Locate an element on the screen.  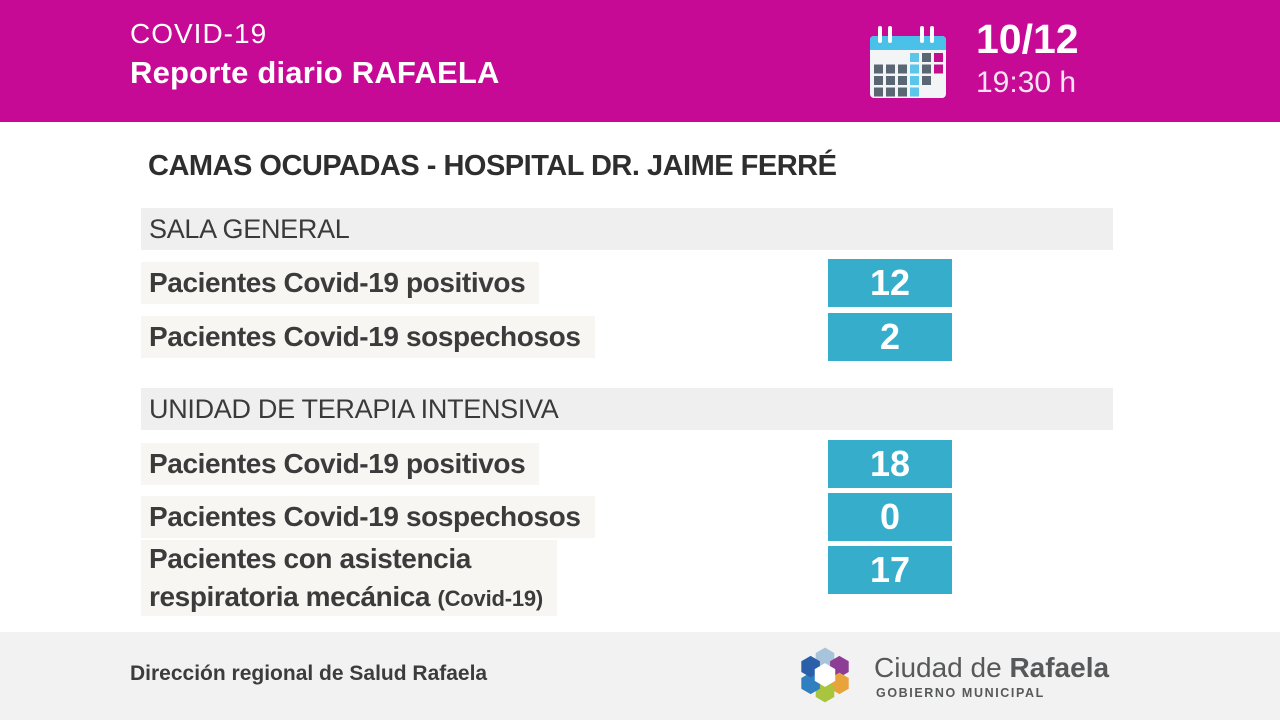
header-supertitle: COVID-19 is located at coordinates (199, 33).